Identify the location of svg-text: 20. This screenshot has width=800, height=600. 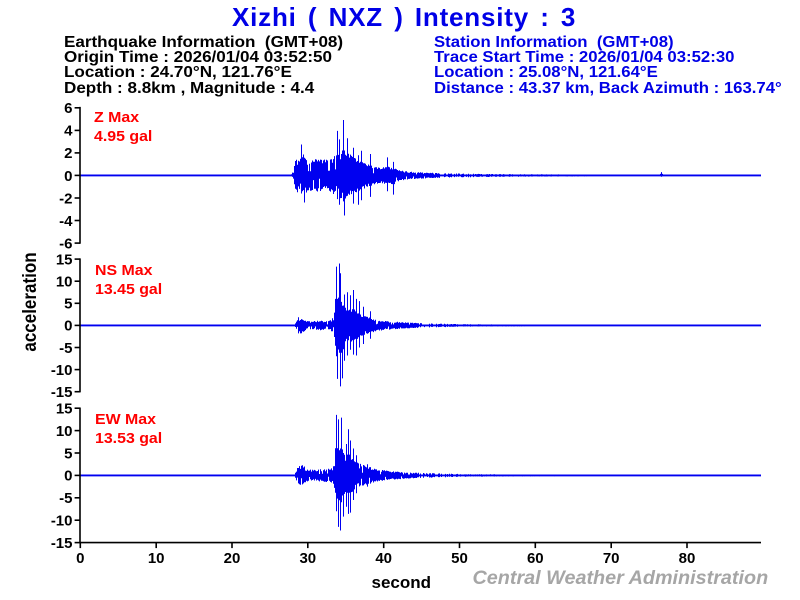
(232, 558).